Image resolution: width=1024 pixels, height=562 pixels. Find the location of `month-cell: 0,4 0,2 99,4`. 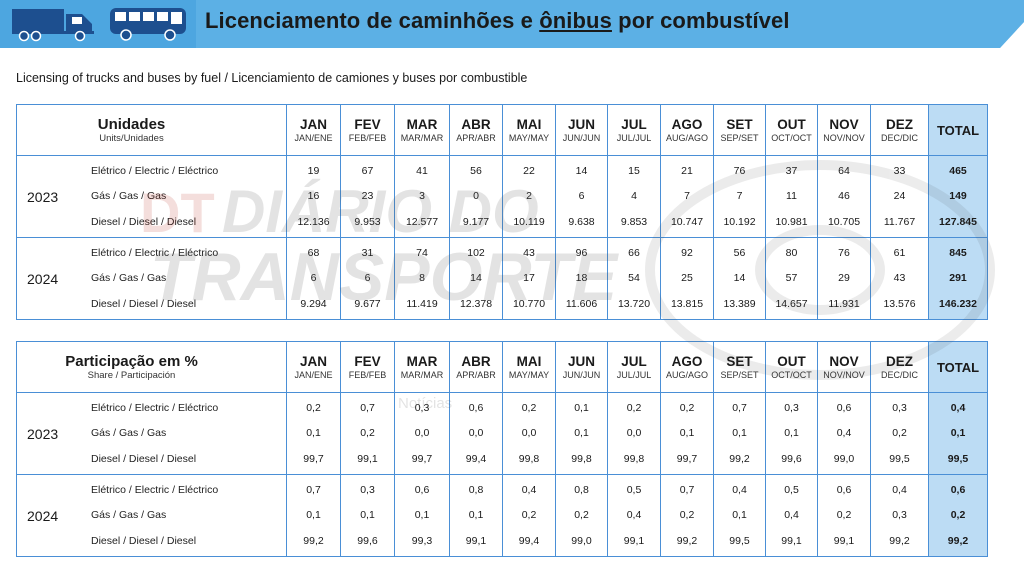

month-cell: 0,4 0,2 99,4 is located at coordinates (529, 515).